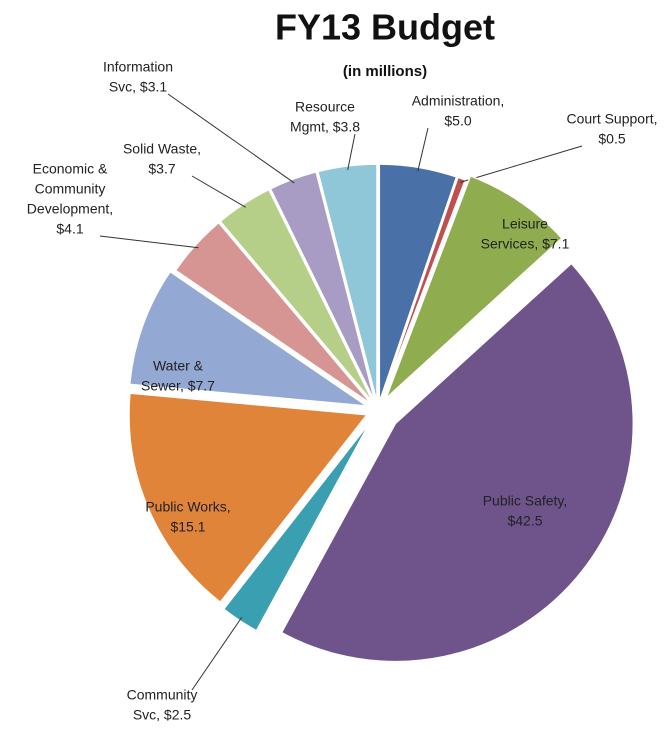 The width and height of the screenshot is (670, 740). What do you see at coordinates (178, 386) in the screenshot?
I see `slice-label: Sewer, $7.7` at bounding box center [178, 386].